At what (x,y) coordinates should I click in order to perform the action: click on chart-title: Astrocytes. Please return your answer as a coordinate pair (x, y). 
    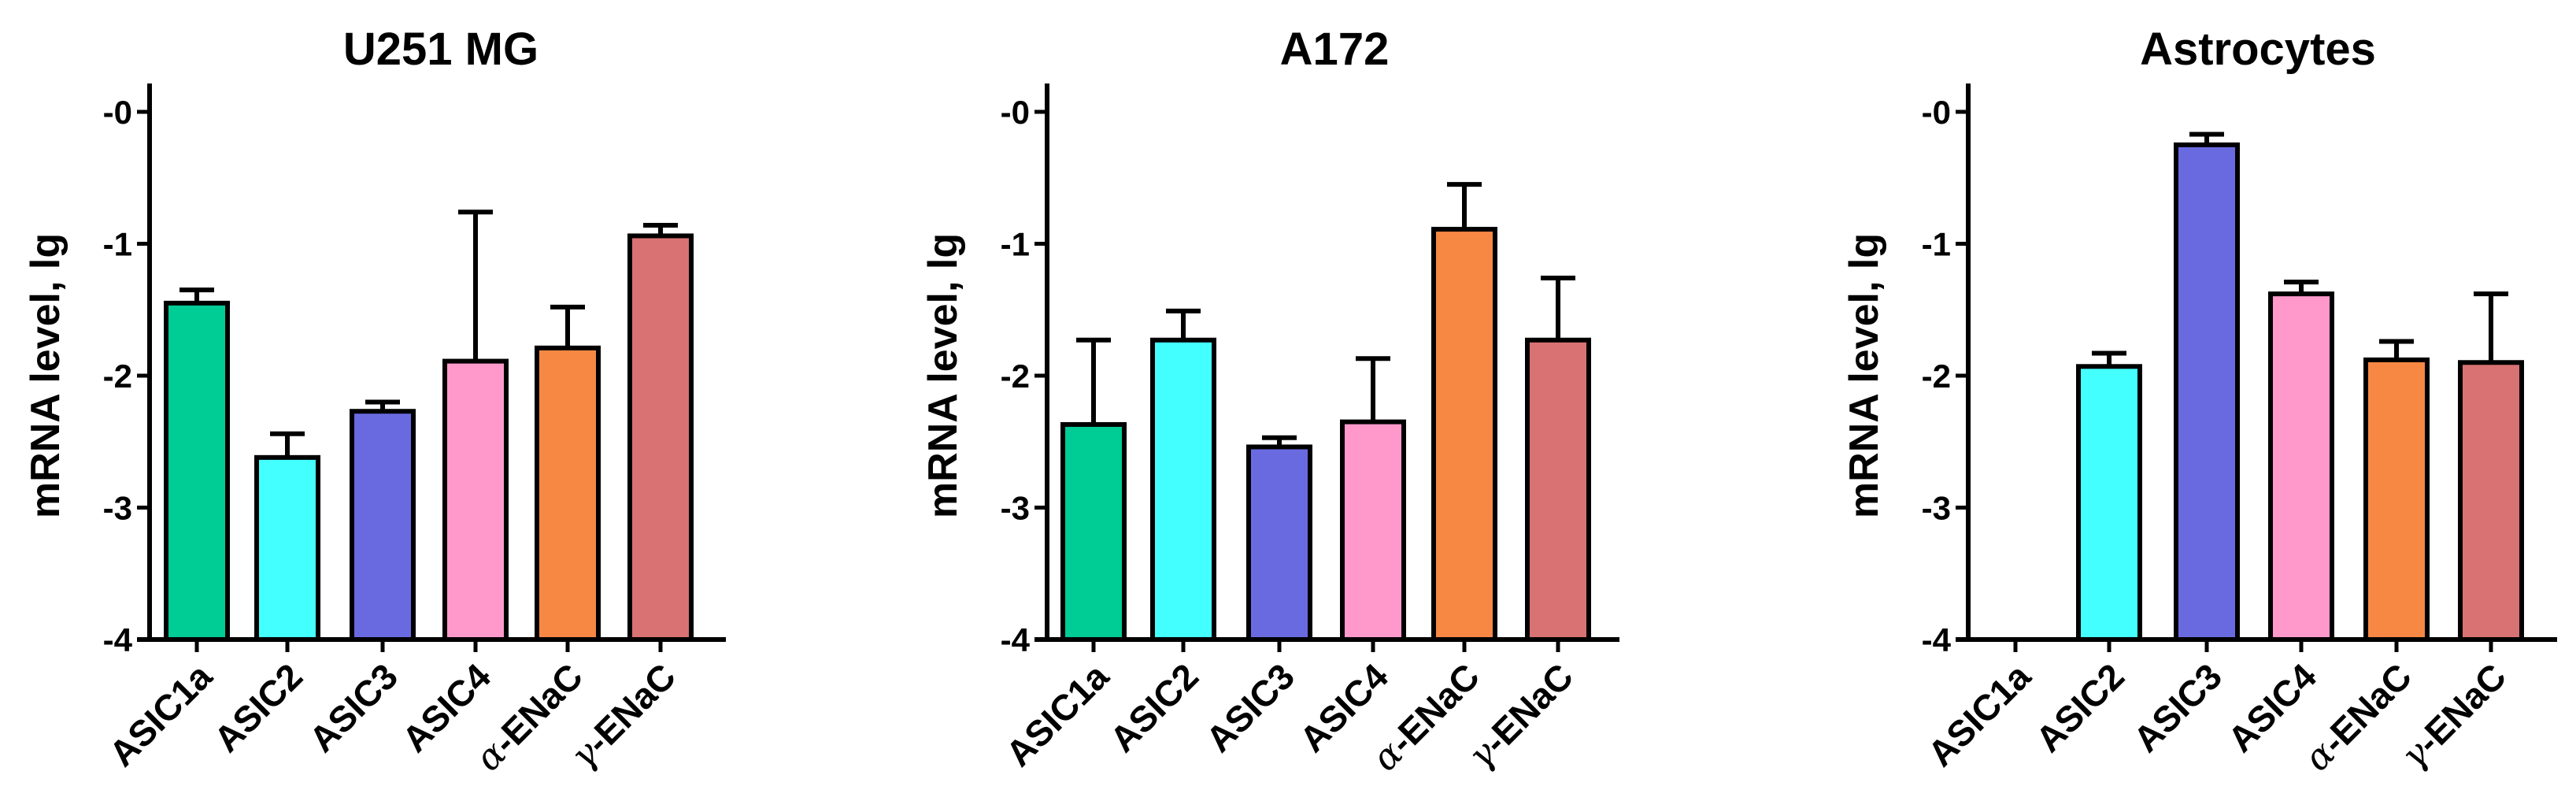
    Looking at the image, I should click on (2258, 49).